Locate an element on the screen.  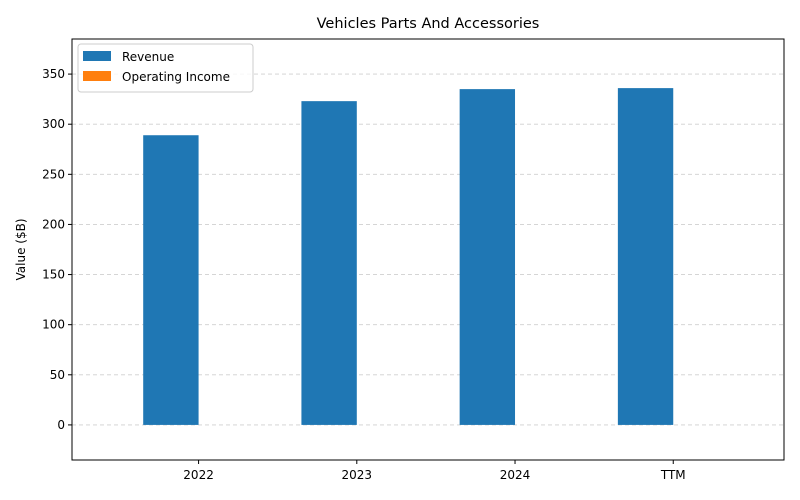
y-tick-label-350: 350 is located at coordinates (53, 74).